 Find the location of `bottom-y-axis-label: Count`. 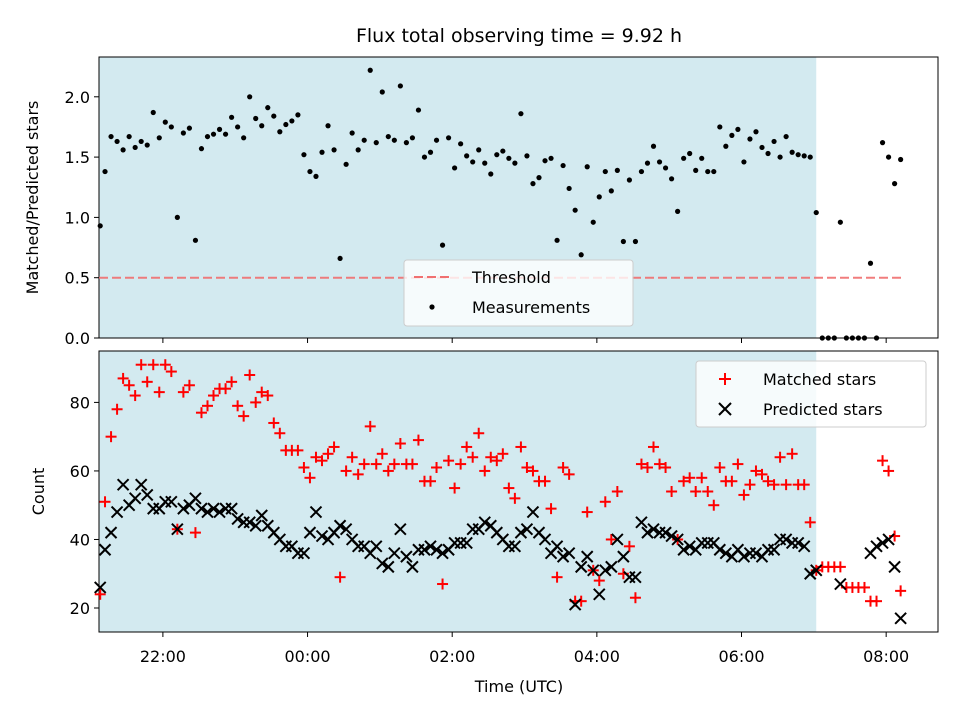

bottom-y-axis-label: Count is located at coordinates (38, 492).